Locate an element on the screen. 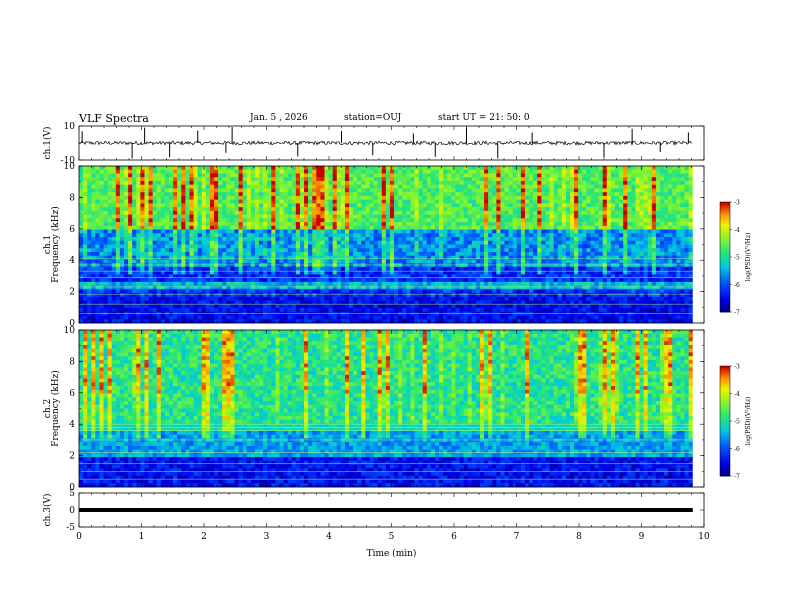  x-tick-label-3: 3 is located at coordinates (267, 537).